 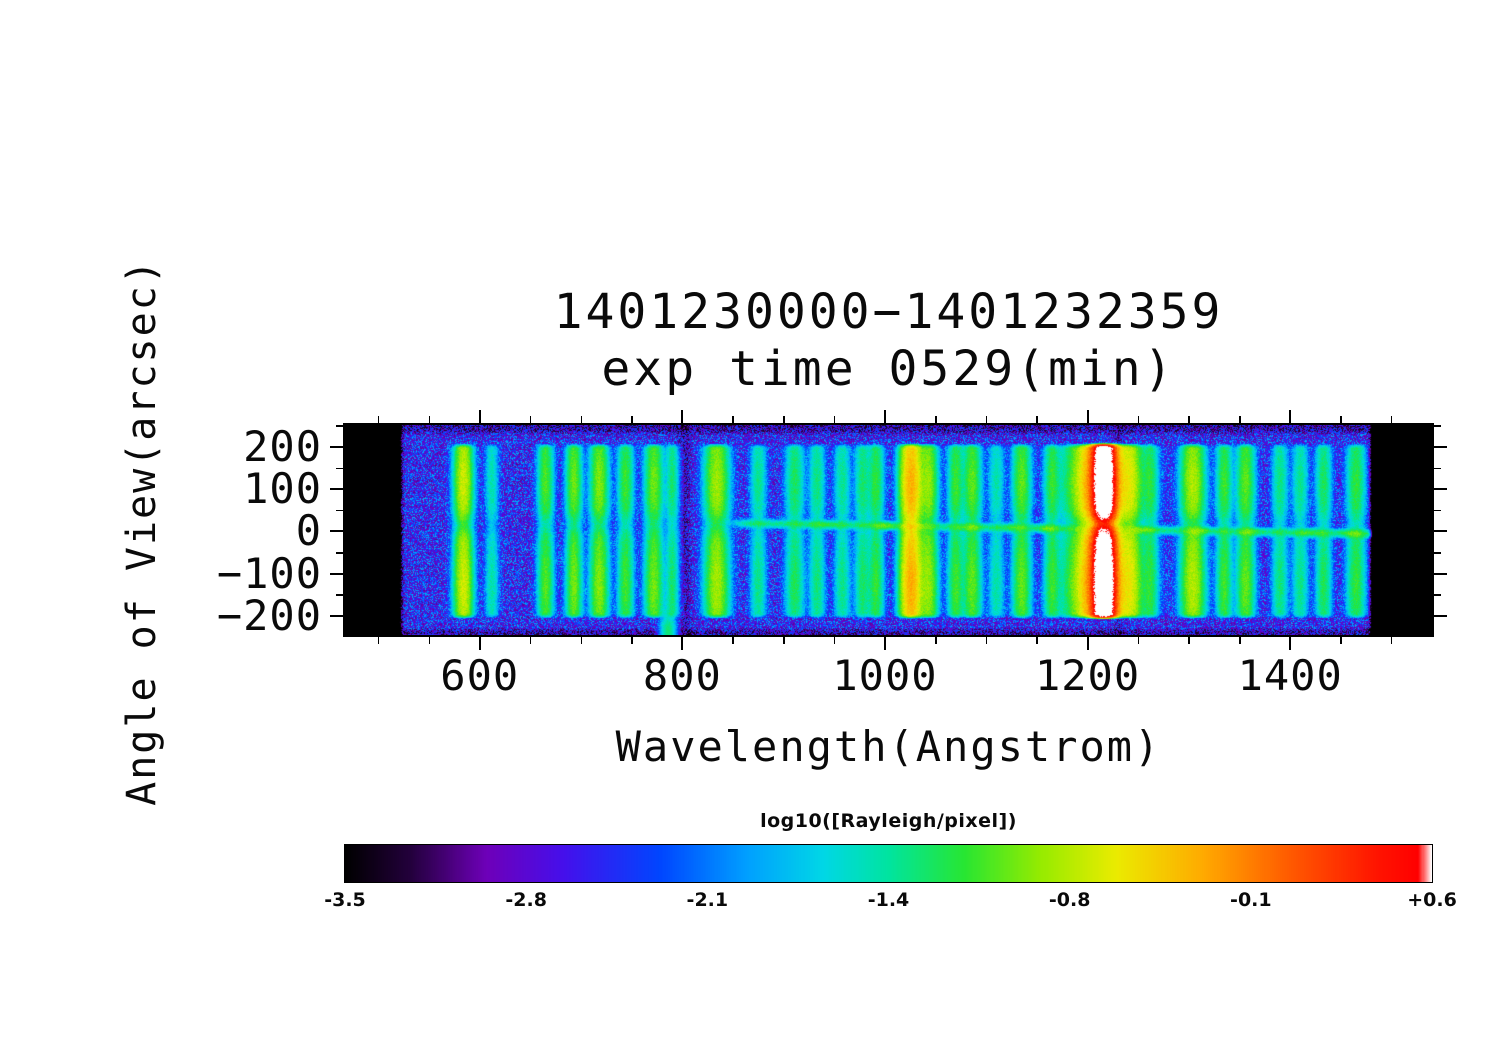 What do you see at coordinates (282, 446) in the screenshot?
I see `y-tick-label: 200` at bounding box center [282, 446].